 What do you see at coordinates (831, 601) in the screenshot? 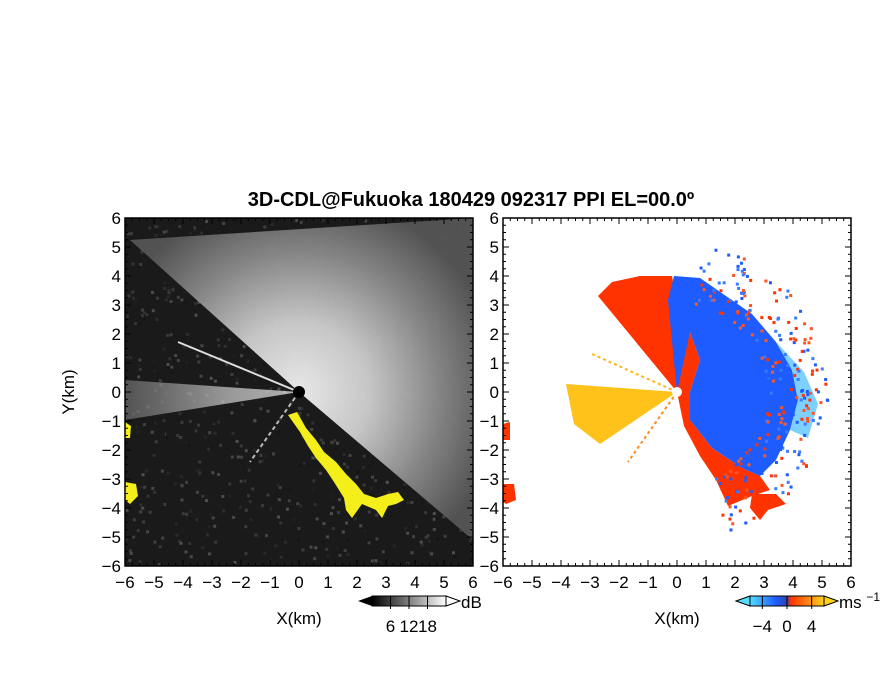
I see `velocity-colorbar-right-arrow` at bounding box center [831, 601].